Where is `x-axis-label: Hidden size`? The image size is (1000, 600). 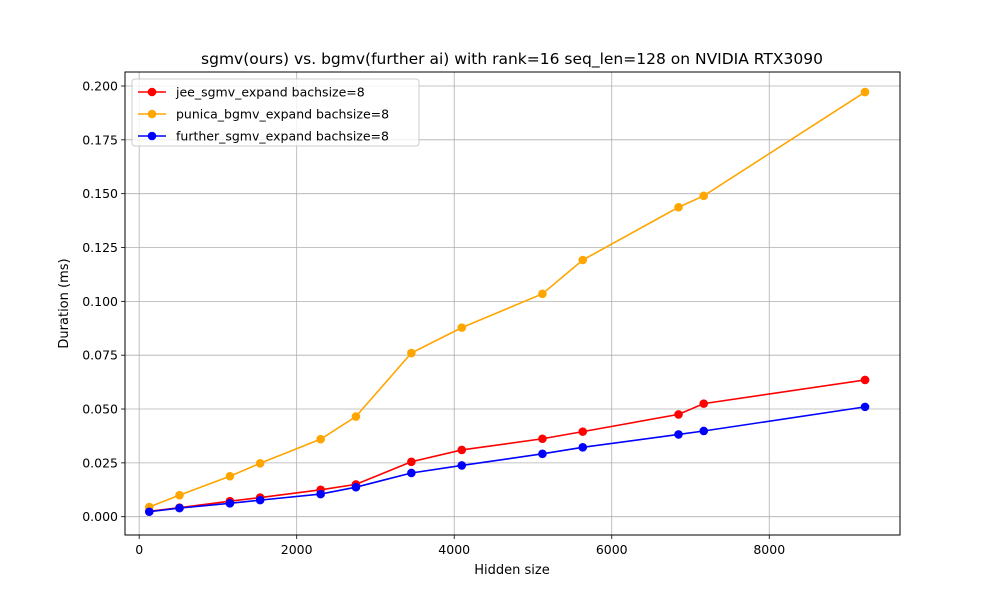 x-axis-label: Hidden size is located at coordinates (511, 570).